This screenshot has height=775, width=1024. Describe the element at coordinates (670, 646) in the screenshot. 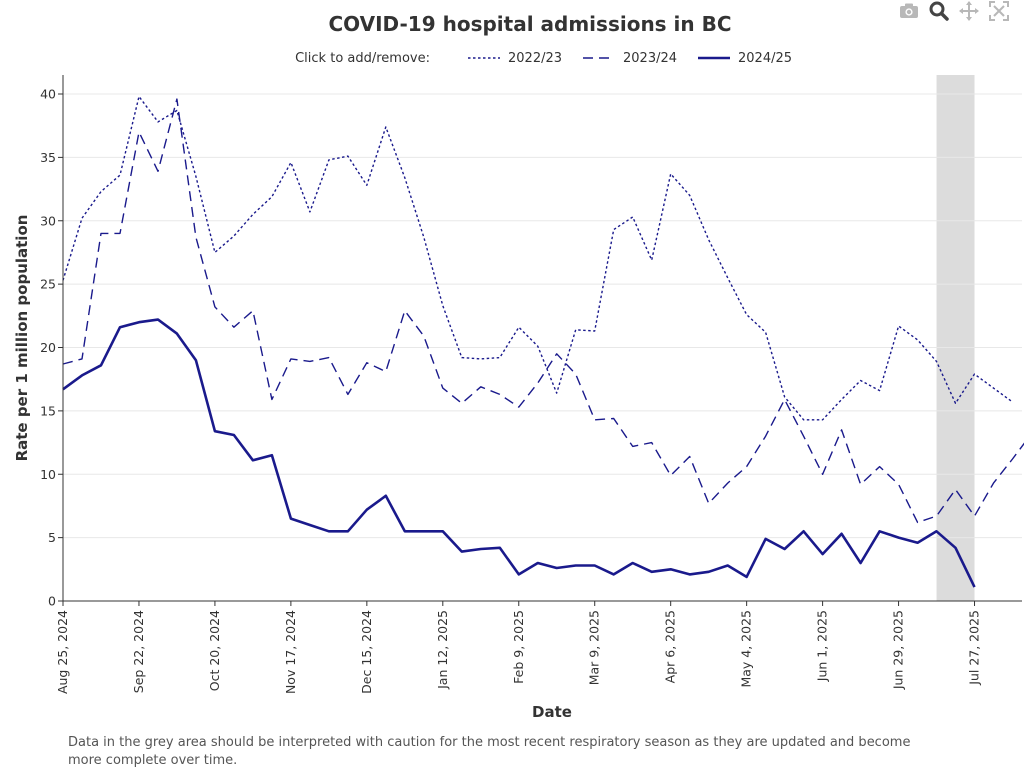

I see `x-tick-label: Apr 6, 2025` at that location.